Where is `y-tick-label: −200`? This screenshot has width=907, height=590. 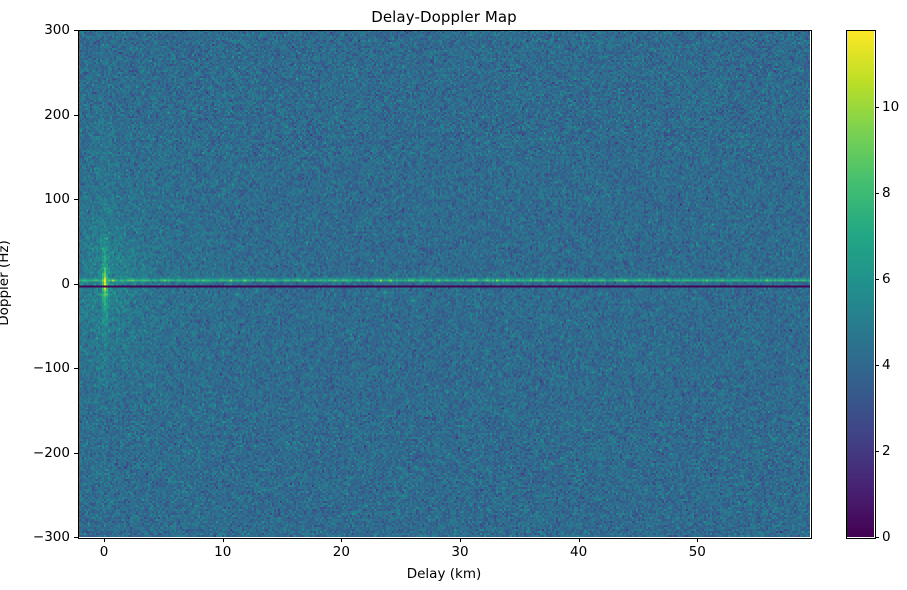
y-tick-label: −200 is located at coordinates (51, 452).